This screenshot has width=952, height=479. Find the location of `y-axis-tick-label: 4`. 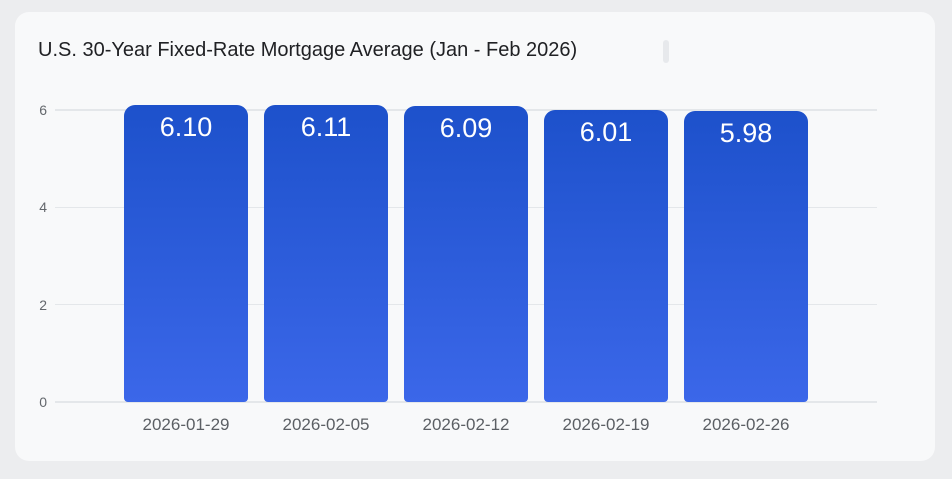

y-axis-tick-label: 4 is located at coordinates (43, 207).